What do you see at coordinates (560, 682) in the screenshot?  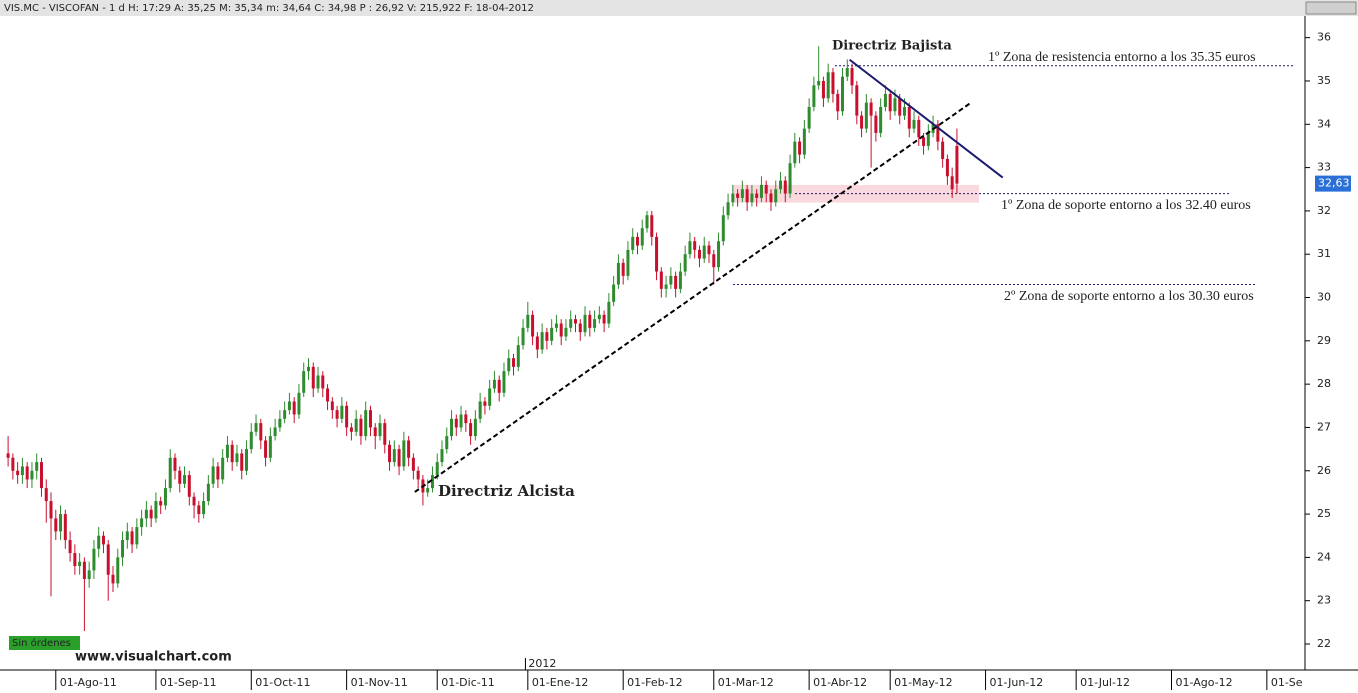 I see `x-tick-label: 01-Ene-12` at bounding box center [560, 682].